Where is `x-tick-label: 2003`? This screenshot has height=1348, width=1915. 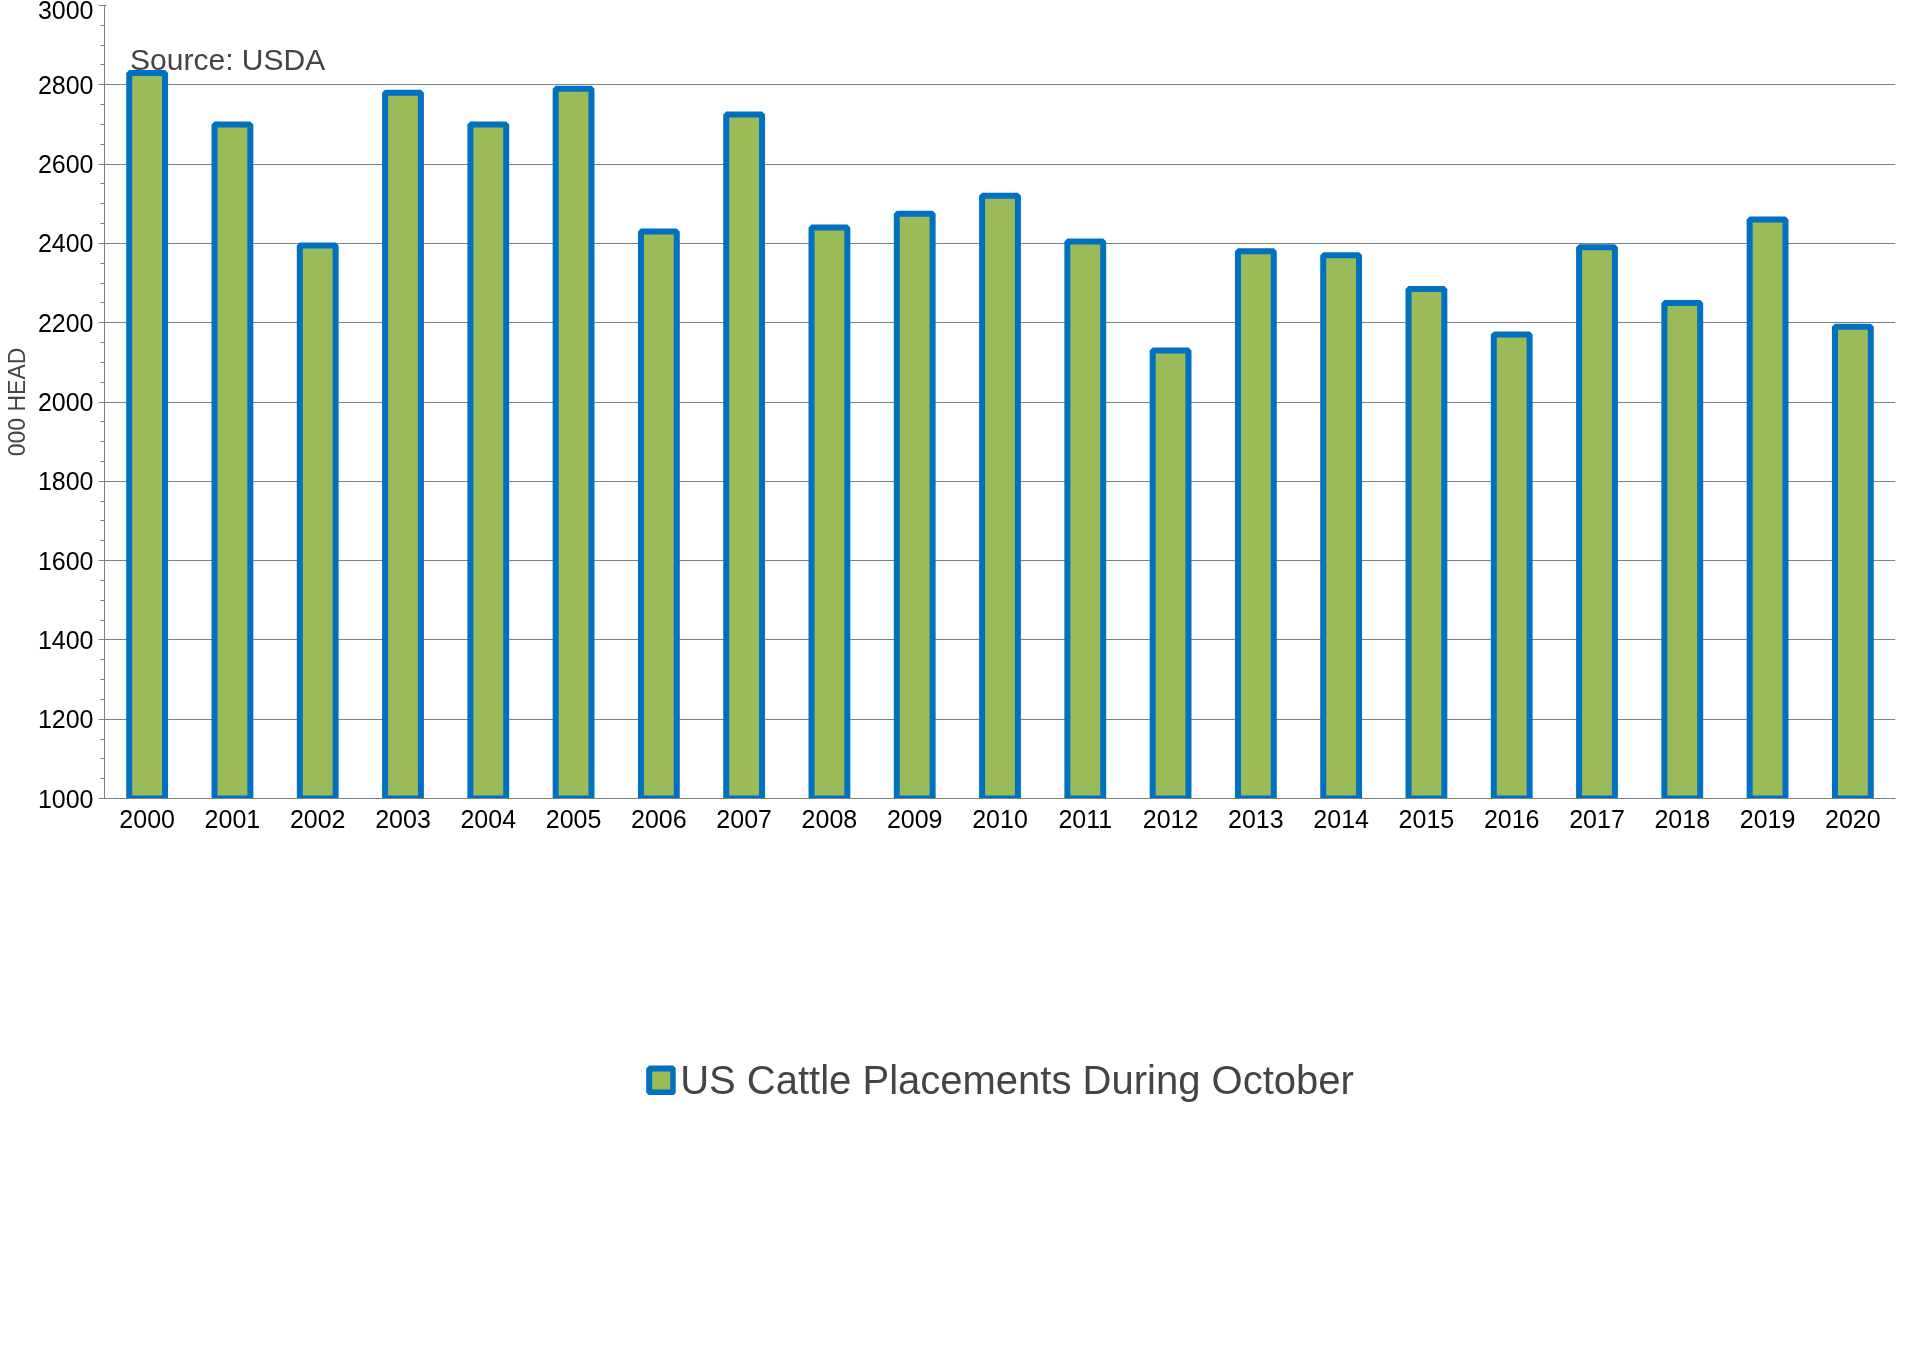
x-tick-label: 2003 is located at coordinates (403, 818).